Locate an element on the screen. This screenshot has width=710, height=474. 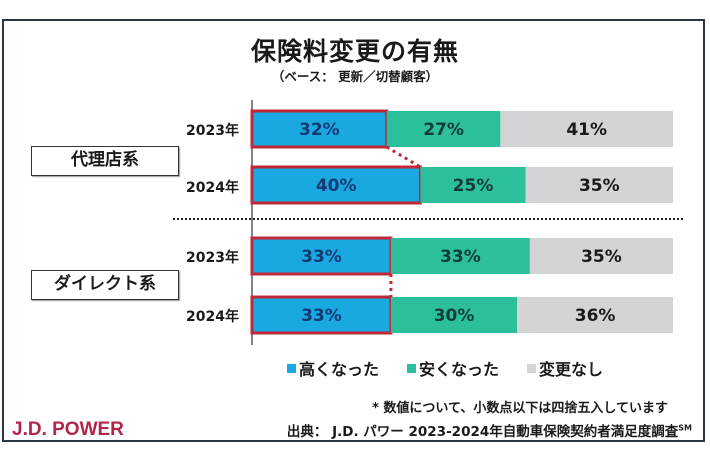
source-text: 出典： J.D. パワー 2023-2024年自動車保険契約者満足度調査 is located at coordinates (482, 432).